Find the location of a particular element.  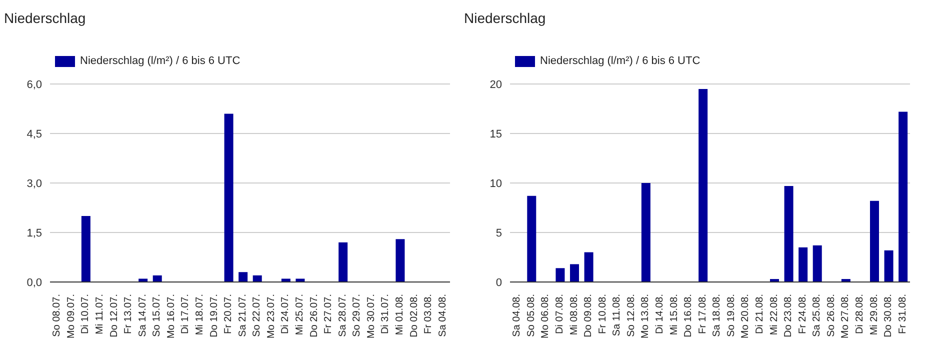

x-tick-label: Di 17.07. is located at coordinates (186, 314).